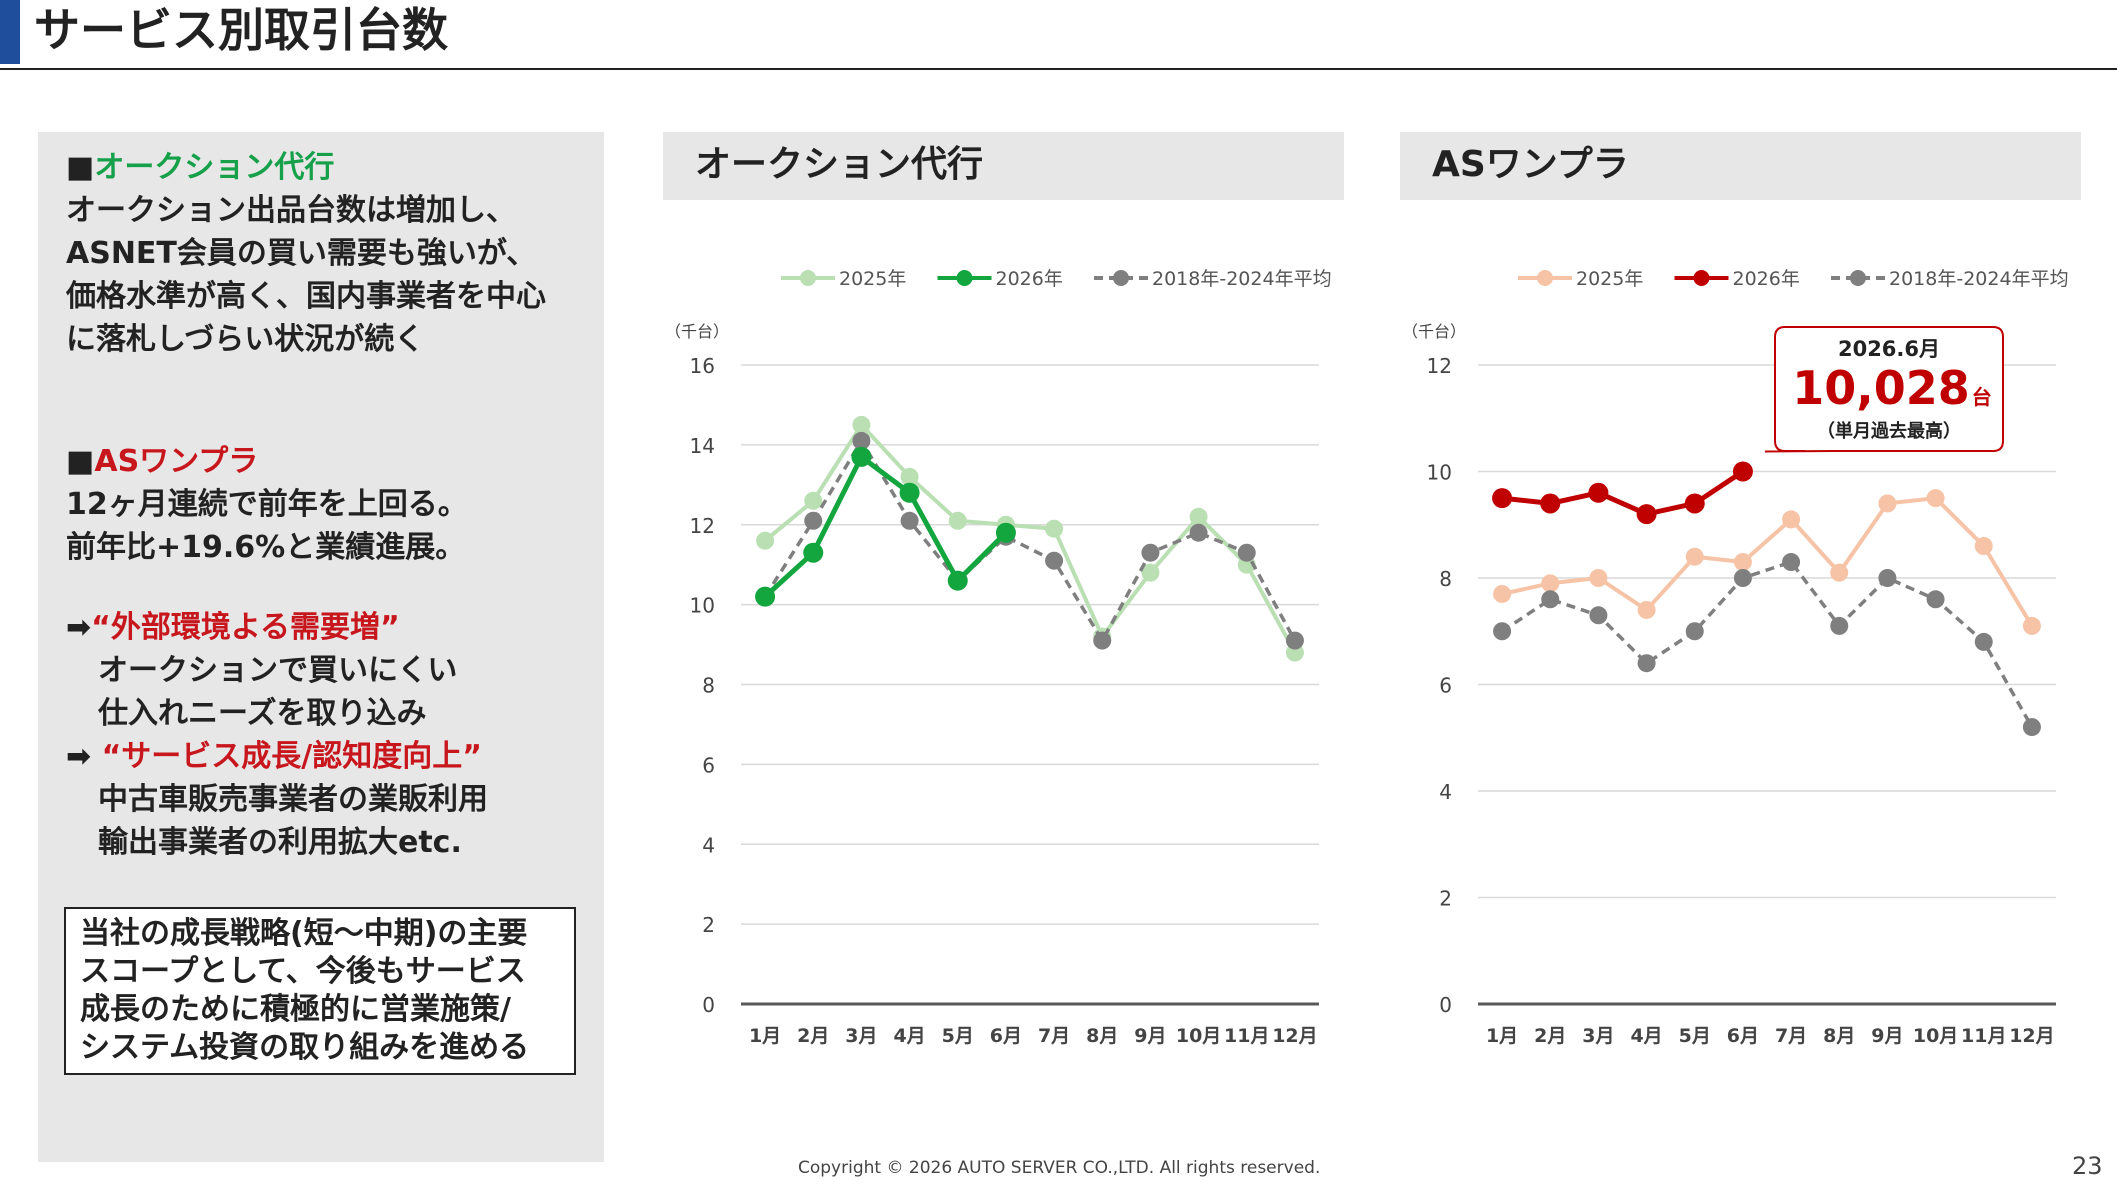 The height and width of the screenshot is (1191, 2117). Describe the element at coordinates (1881, 388) in the screenshot. I see `callout-value: 10,028` at that location.